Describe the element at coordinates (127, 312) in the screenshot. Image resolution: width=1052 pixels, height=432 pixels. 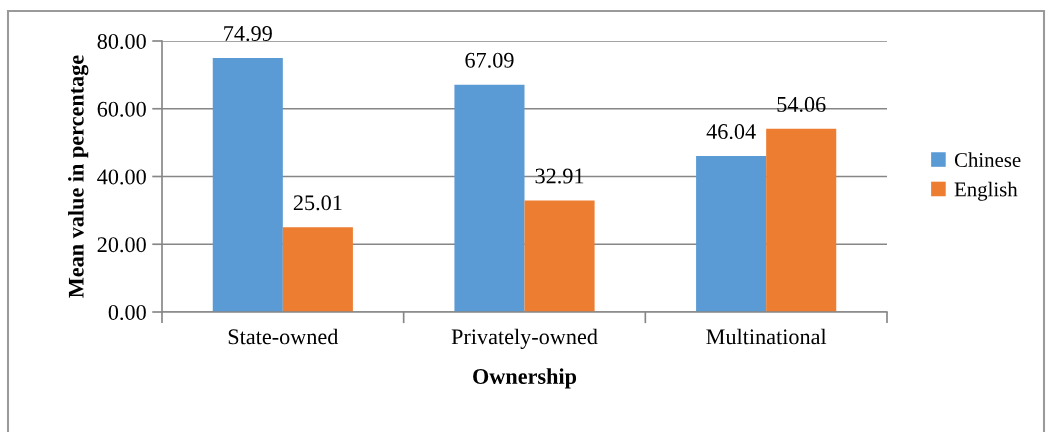
I see `y-tick-label: 0.00` at that location.